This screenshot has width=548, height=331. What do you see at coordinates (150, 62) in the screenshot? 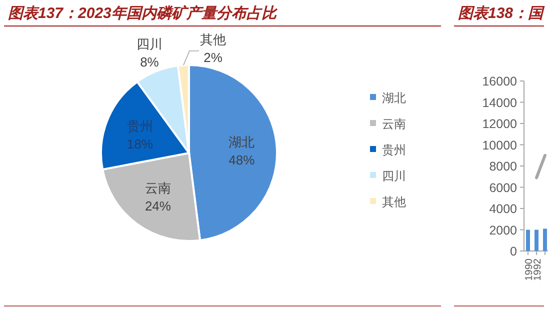
I see `data-label: 8%` at bounding box center [150, 62].